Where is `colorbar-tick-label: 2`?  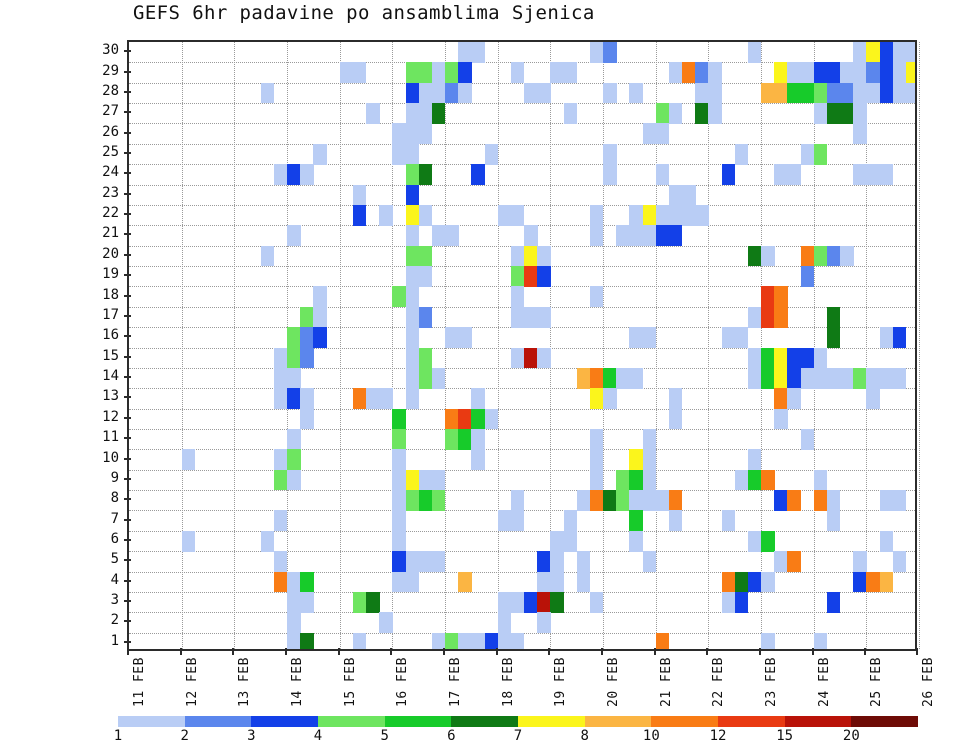 colorbar-tick-label: 2 is located at coordinates (184, 736).